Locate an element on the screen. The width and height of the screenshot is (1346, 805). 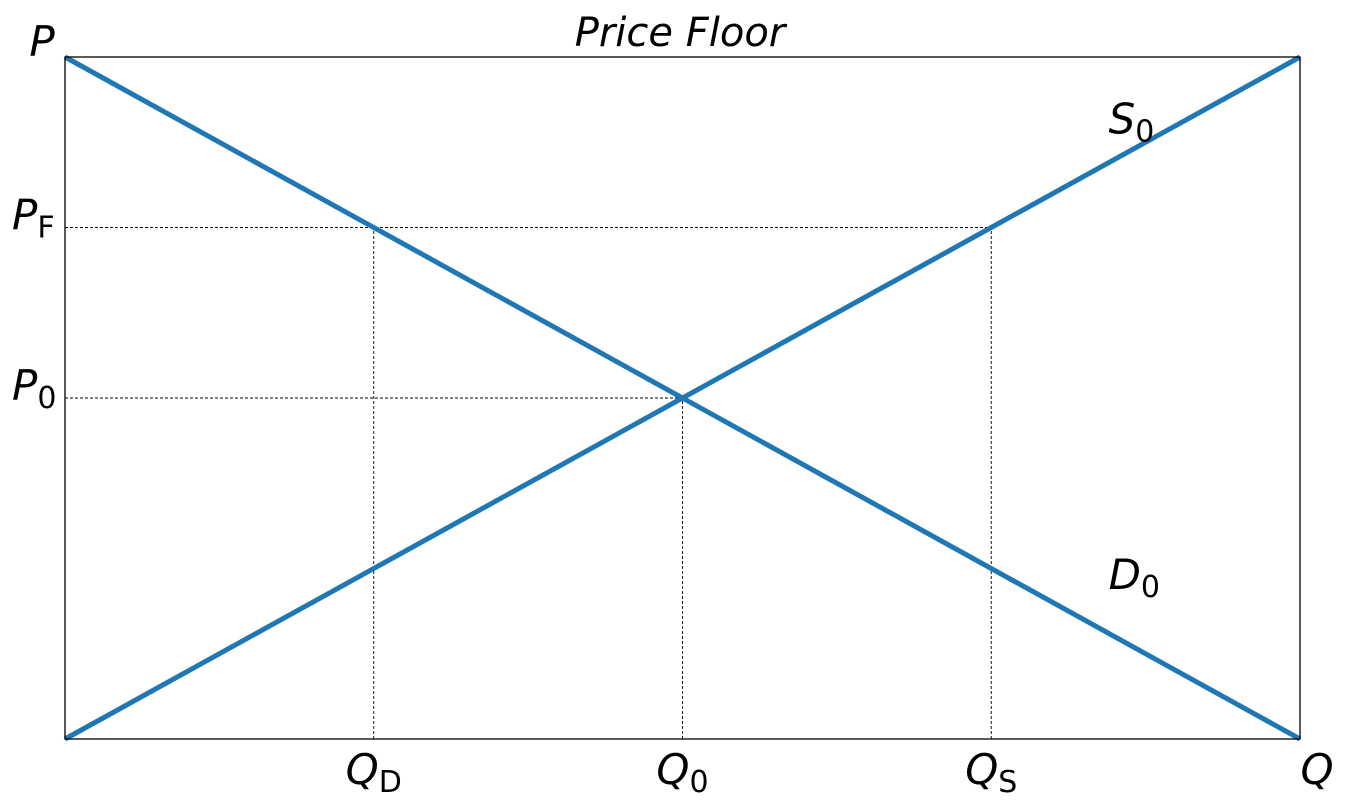
curve-labels: S0 D0 is located at coordinates (1134, 350).